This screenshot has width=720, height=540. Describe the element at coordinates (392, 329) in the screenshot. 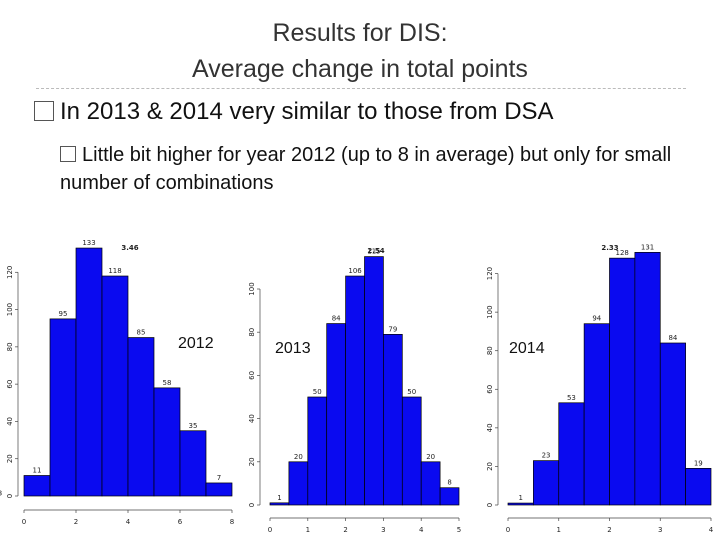

I see `bar-value-label: 79` at that location.